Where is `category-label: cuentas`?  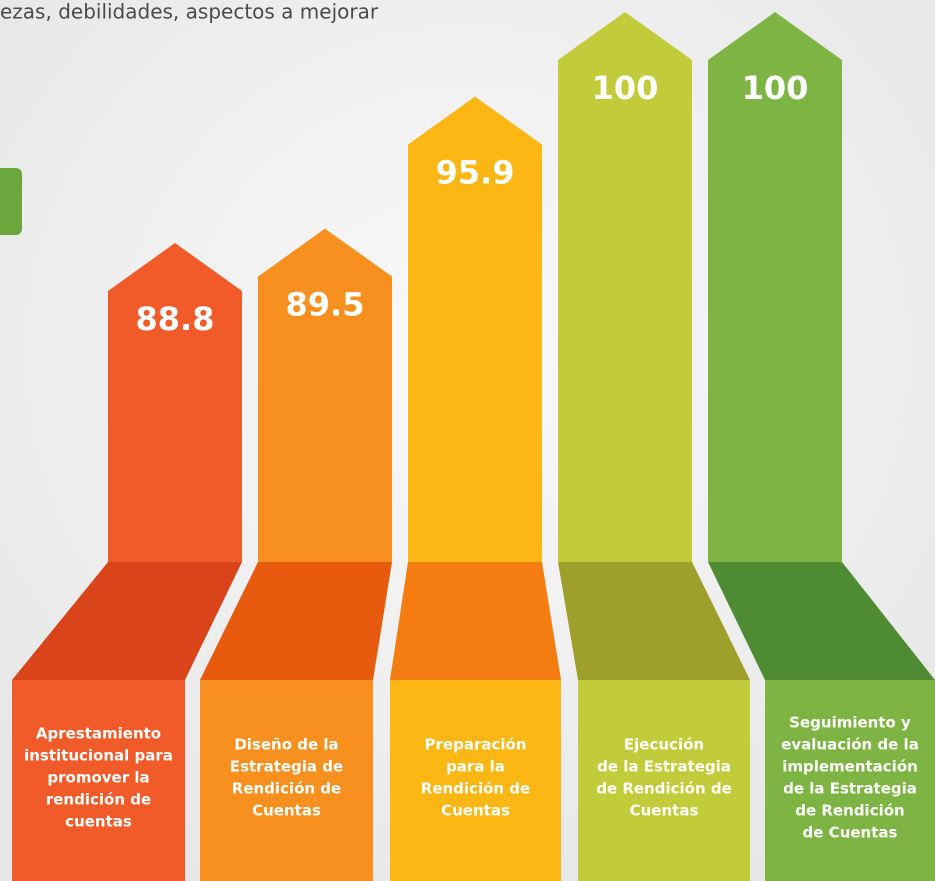
category-label: cuentas is located at coordinates (98, 822).